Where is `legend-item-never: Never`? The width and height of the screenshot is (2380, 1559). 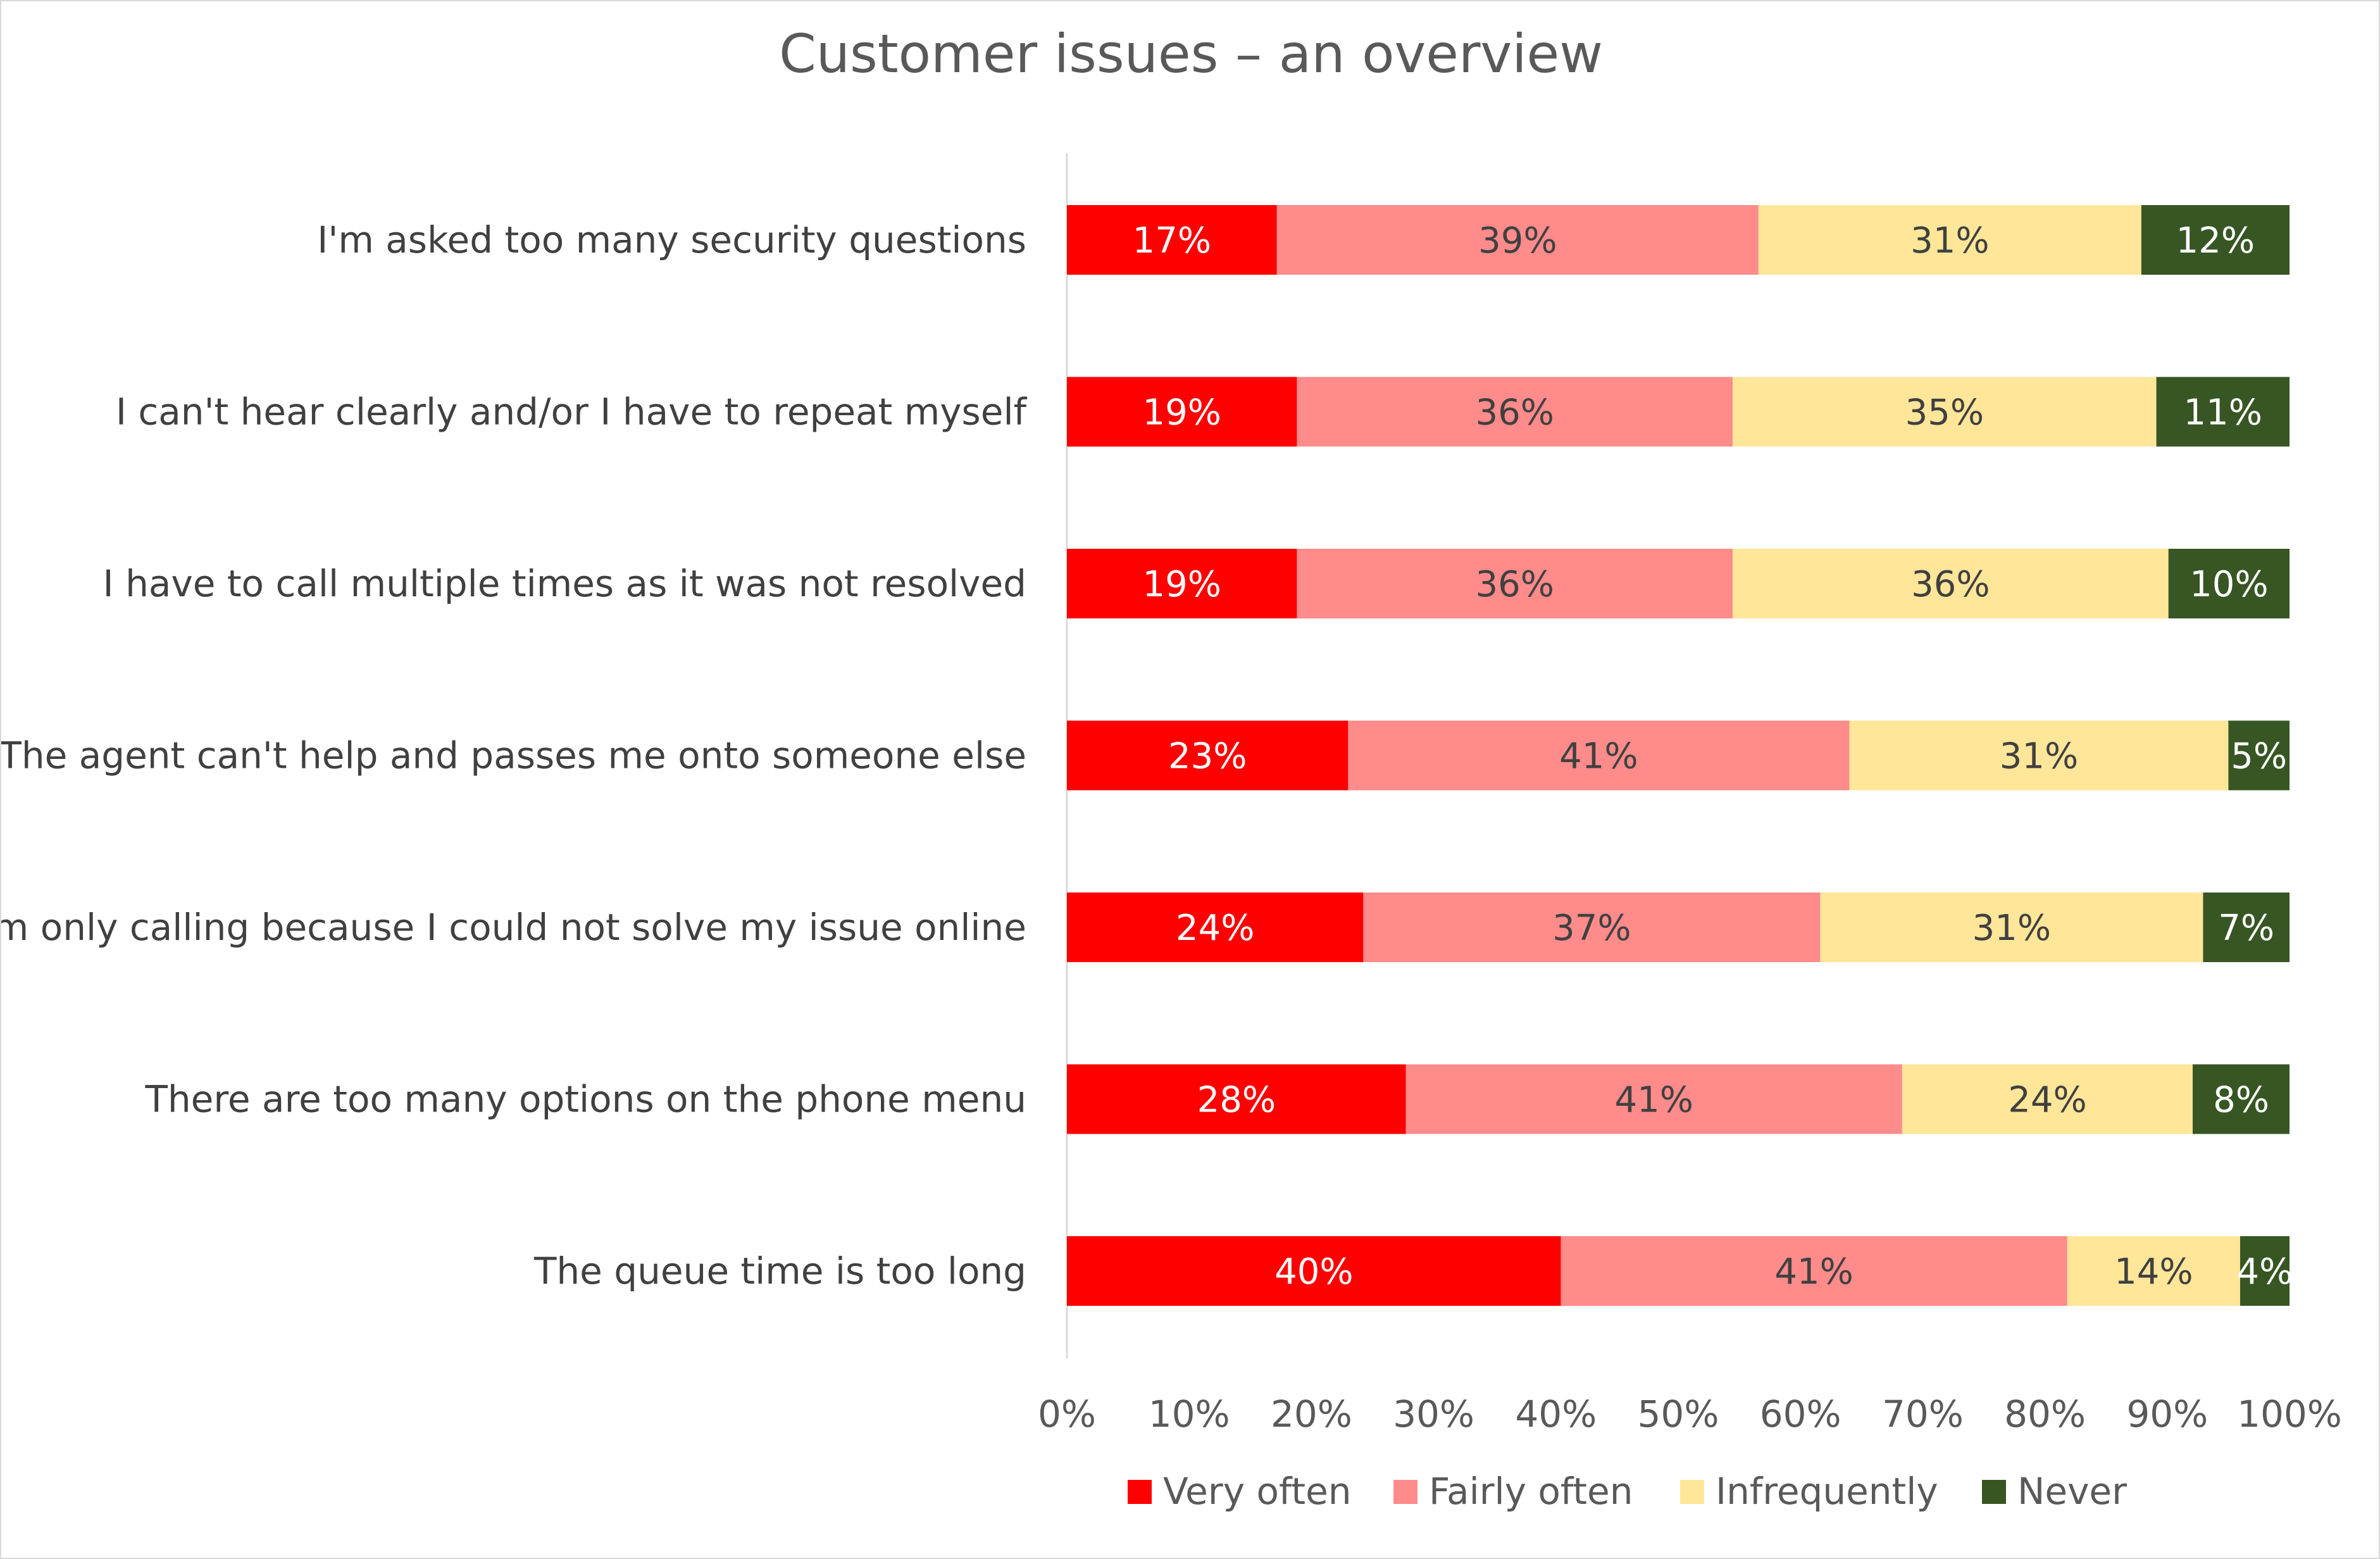 legend-item-never: Never is located at coordinates (2054, 1492).